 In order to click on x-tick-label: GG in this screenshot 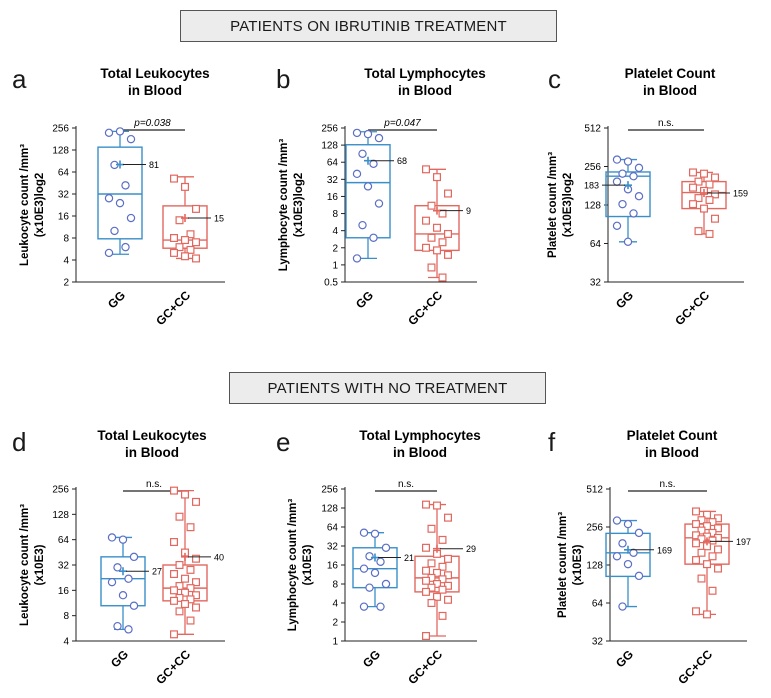, I will do `click(116, 299)`.